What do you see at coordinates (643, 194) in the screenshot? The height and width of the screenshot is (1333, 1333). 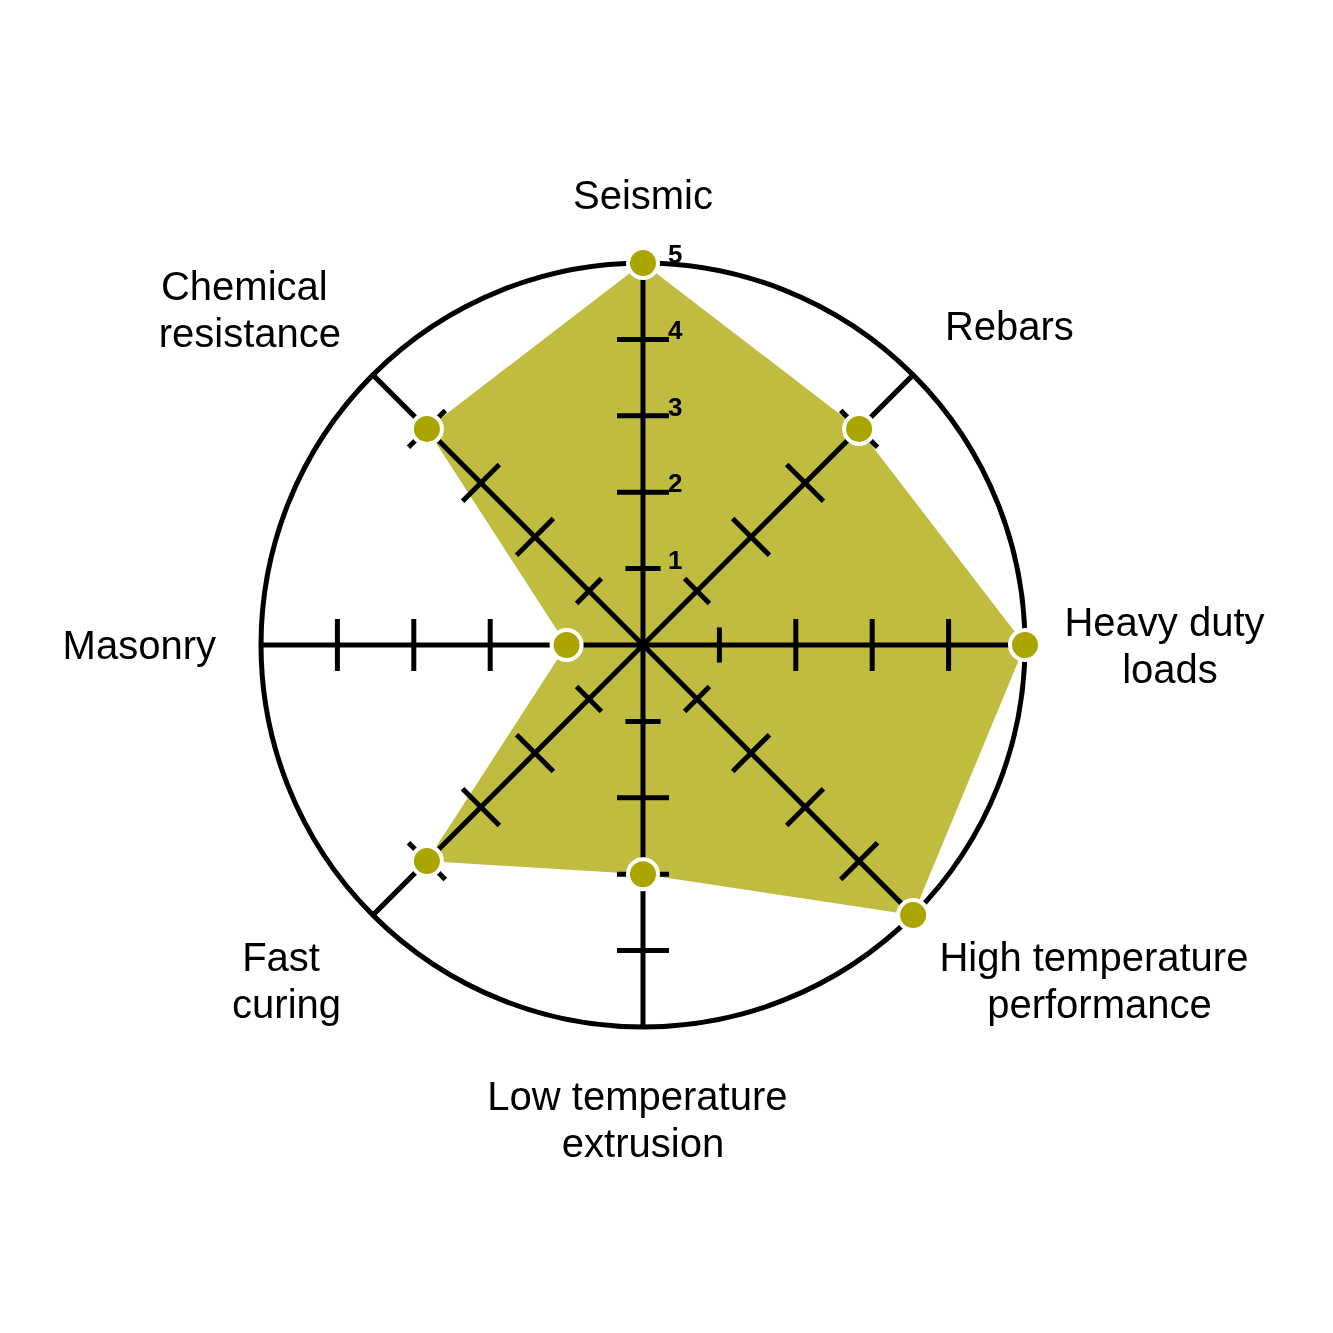 I see `spoke-label: Seismic` at bounding box center [643, 194].